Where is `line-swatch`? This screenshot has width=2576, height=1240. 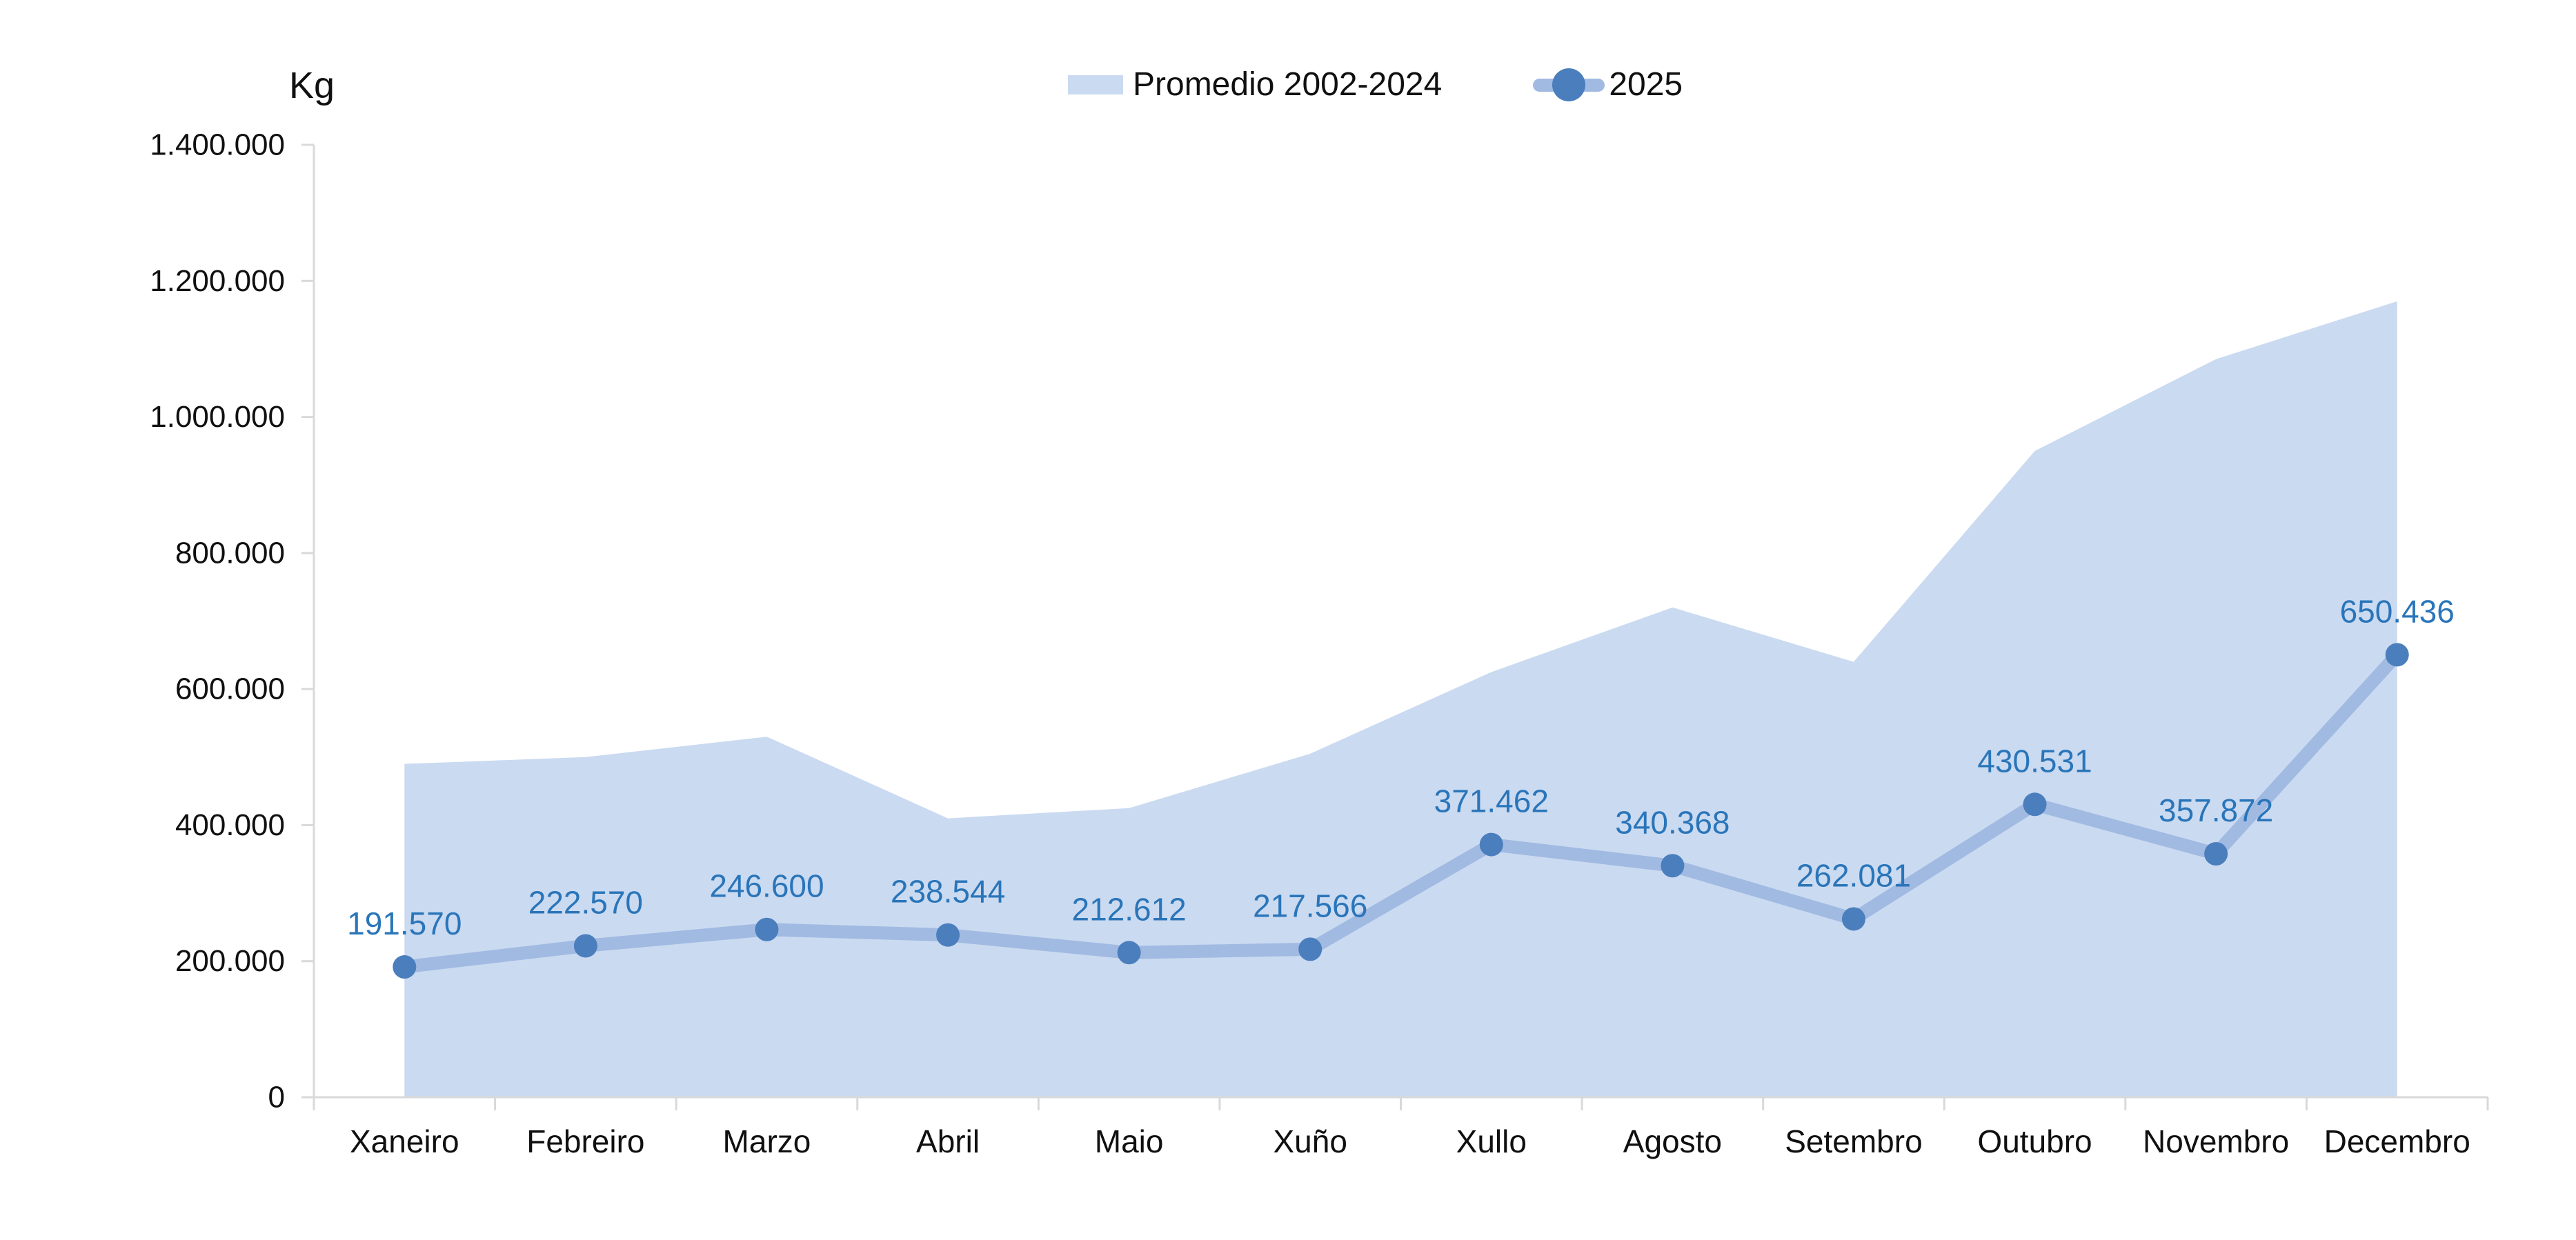 line-swatch is located at coordinates (1569, 84).